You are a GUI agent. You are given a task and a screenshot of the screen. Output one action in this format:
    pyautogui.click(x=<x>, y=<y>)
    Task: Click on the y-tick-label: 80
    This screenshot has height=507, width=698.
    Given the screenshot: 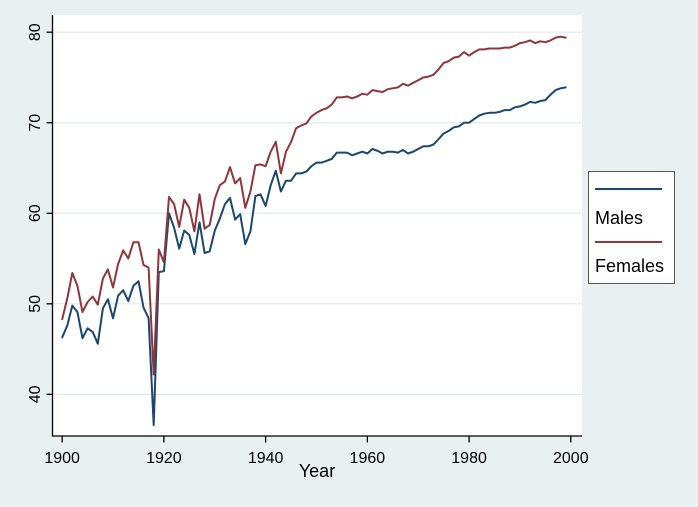 What is the action you would take?
    pyautogui.click(x=35, y=32)
    